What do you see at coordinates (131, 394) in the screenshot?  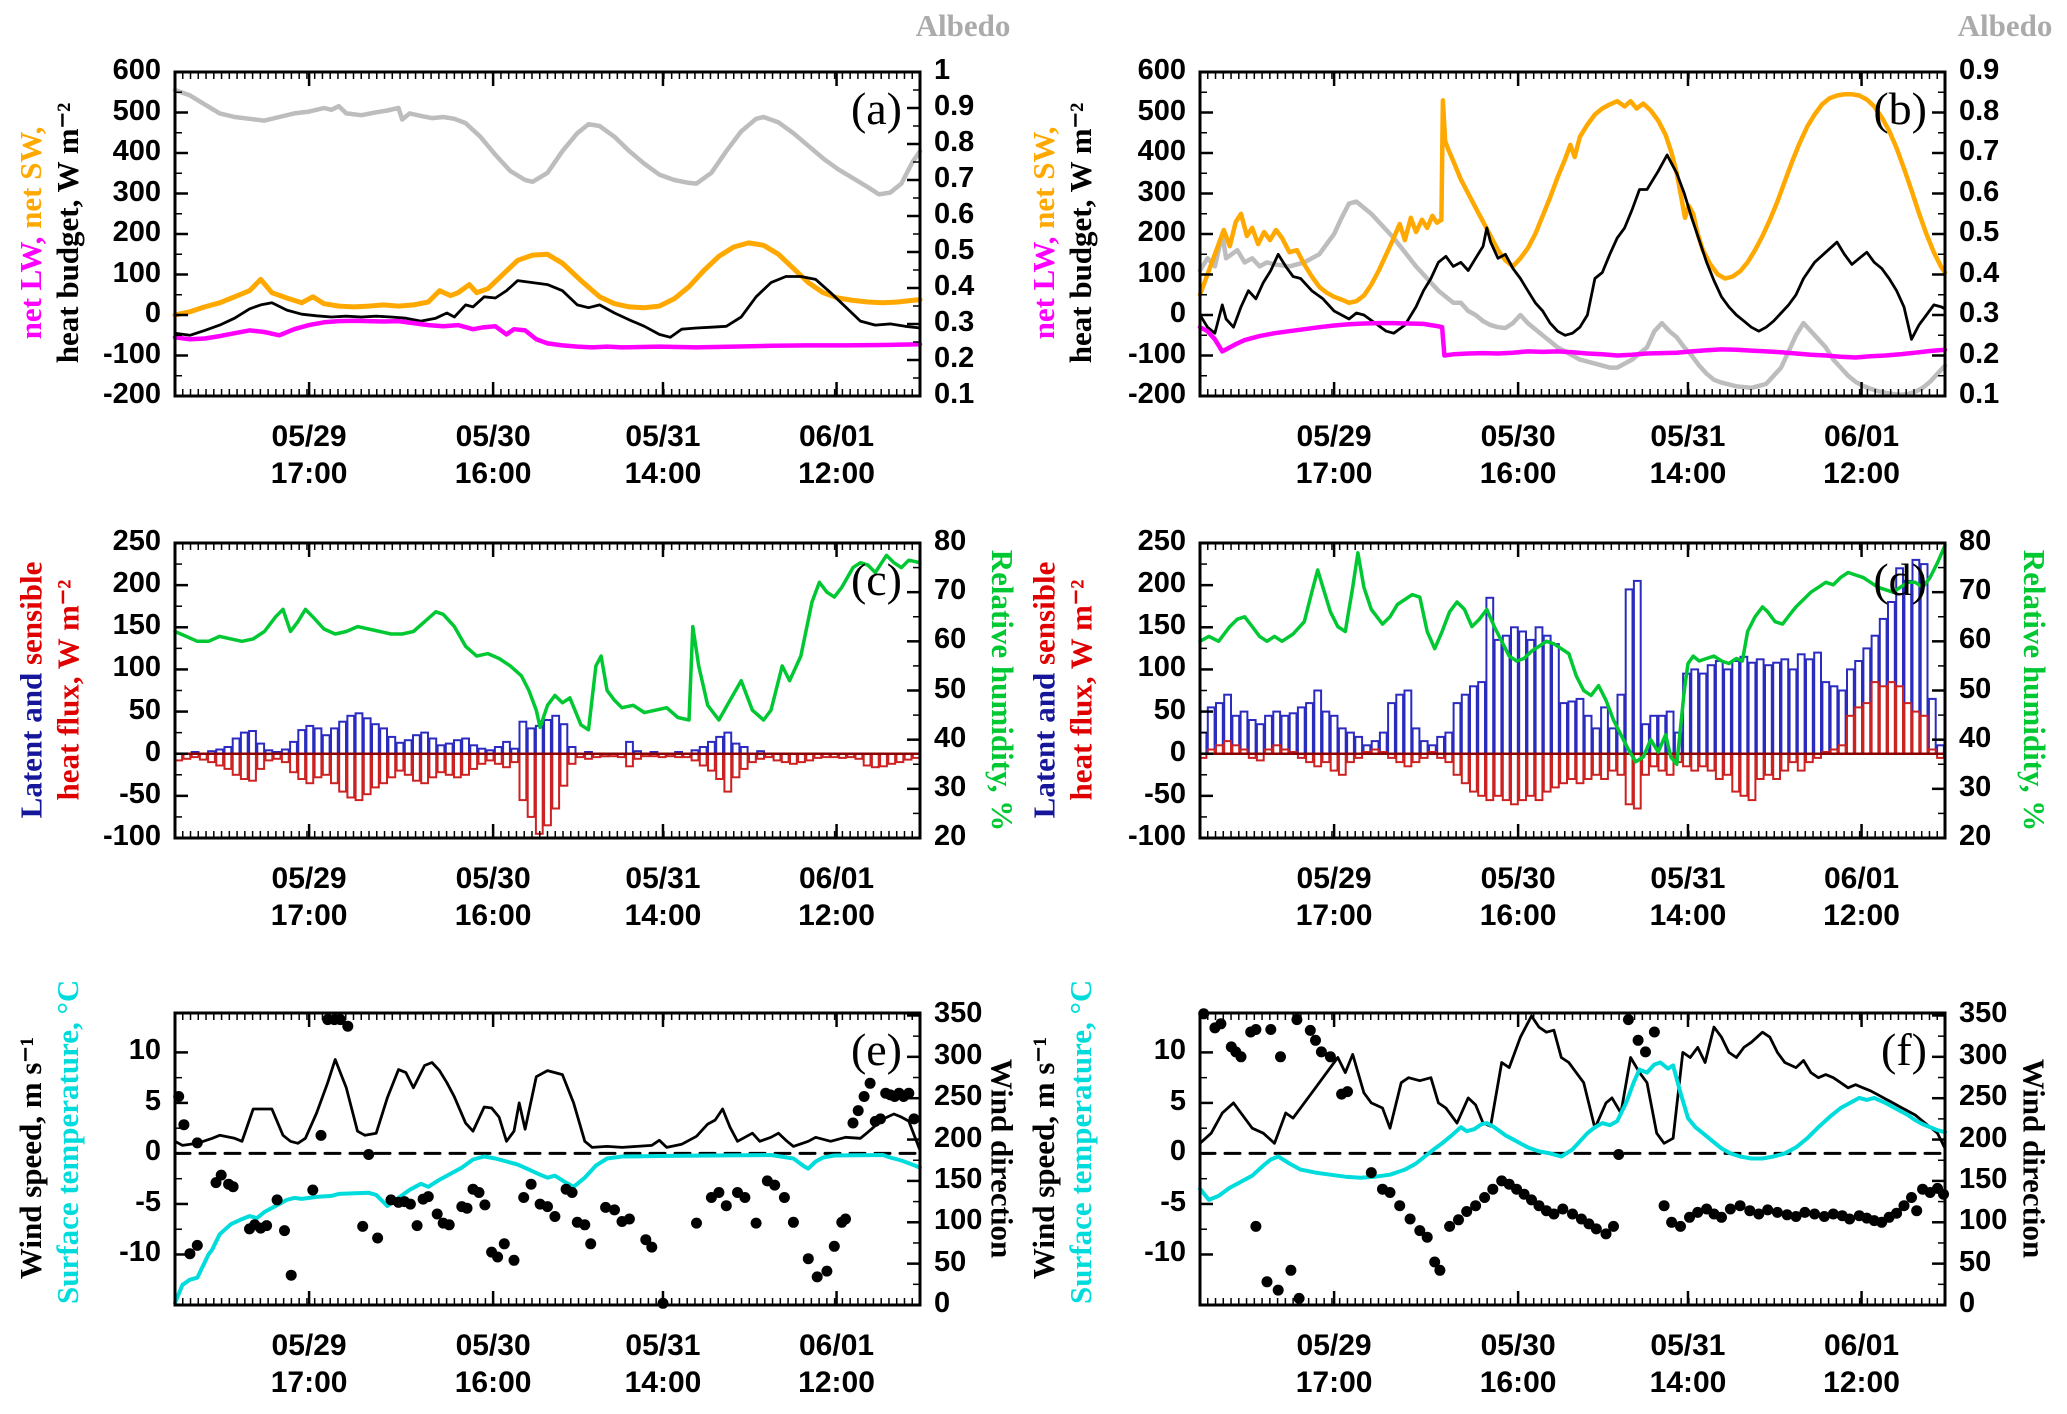 I see `panel-a-left-tick--200: -200` at bounding box center [131, 394].